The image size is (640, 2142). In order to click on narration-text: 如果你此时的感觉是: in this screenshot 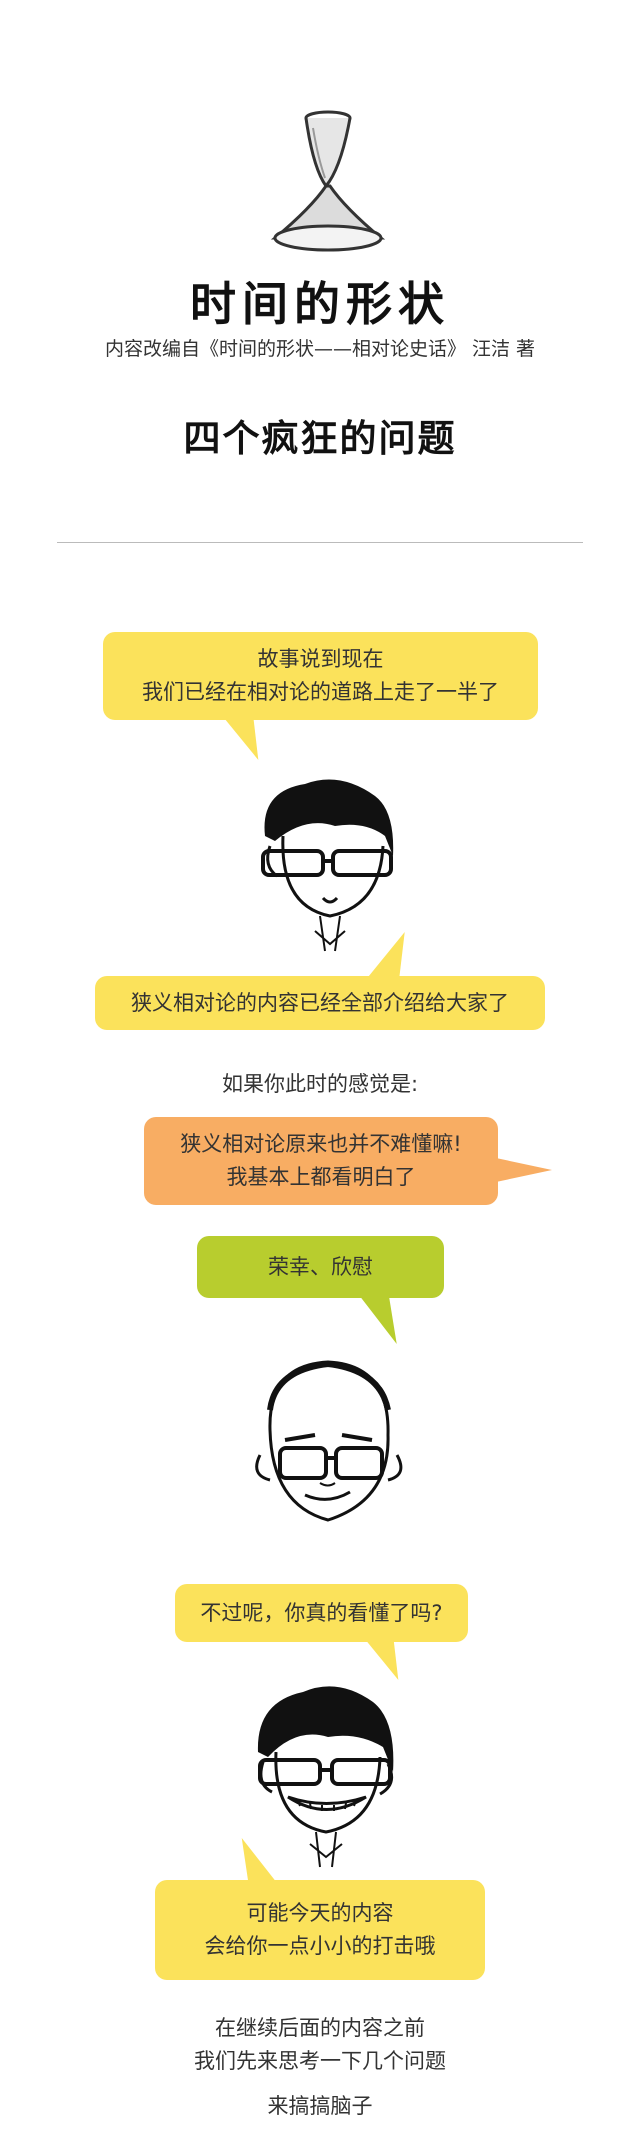, I will do `click(320, 1084)`.